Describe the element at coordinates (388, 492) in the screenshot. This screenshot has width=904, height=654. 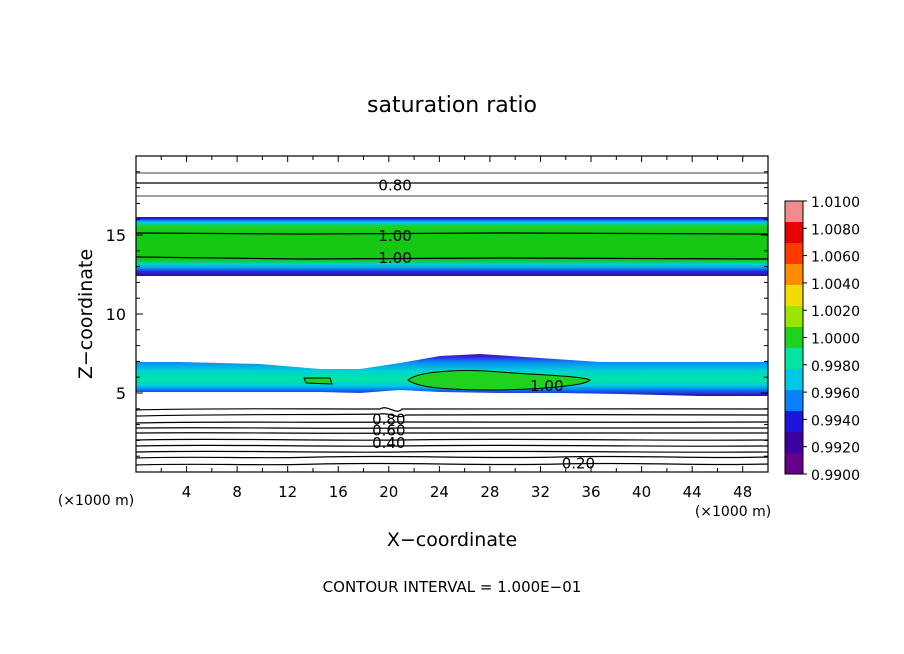
I see `x-tick-label: 20` at that location.